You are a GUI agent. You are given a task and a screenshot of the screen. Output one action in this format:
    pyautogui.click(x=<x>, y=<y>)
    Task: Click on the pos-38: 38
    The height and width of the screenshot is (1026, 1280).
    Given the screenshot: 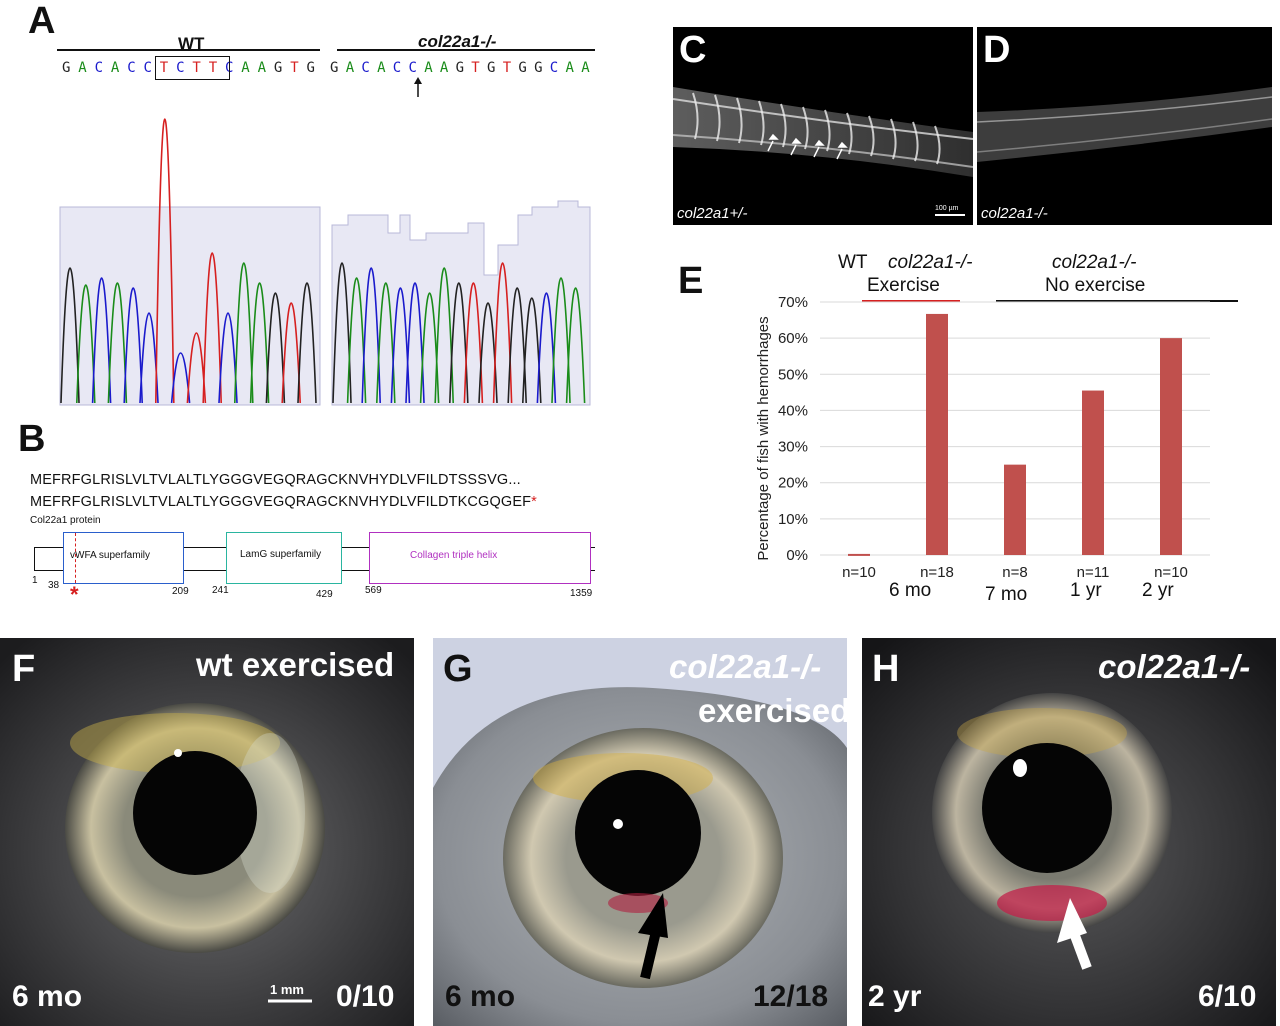 What is the action you would take?
    pyautogui.click(x=54, y=585)
    